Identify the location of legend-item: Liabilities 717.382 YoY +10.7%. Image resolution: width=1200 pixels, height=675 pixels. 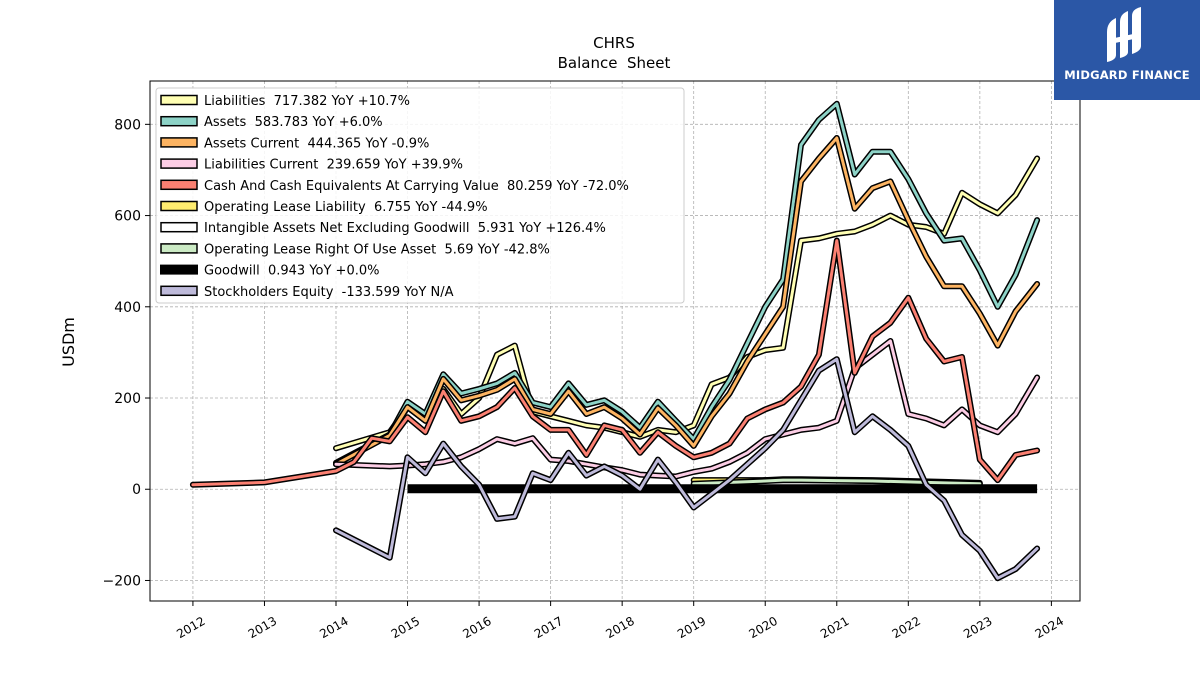
(285, 101).